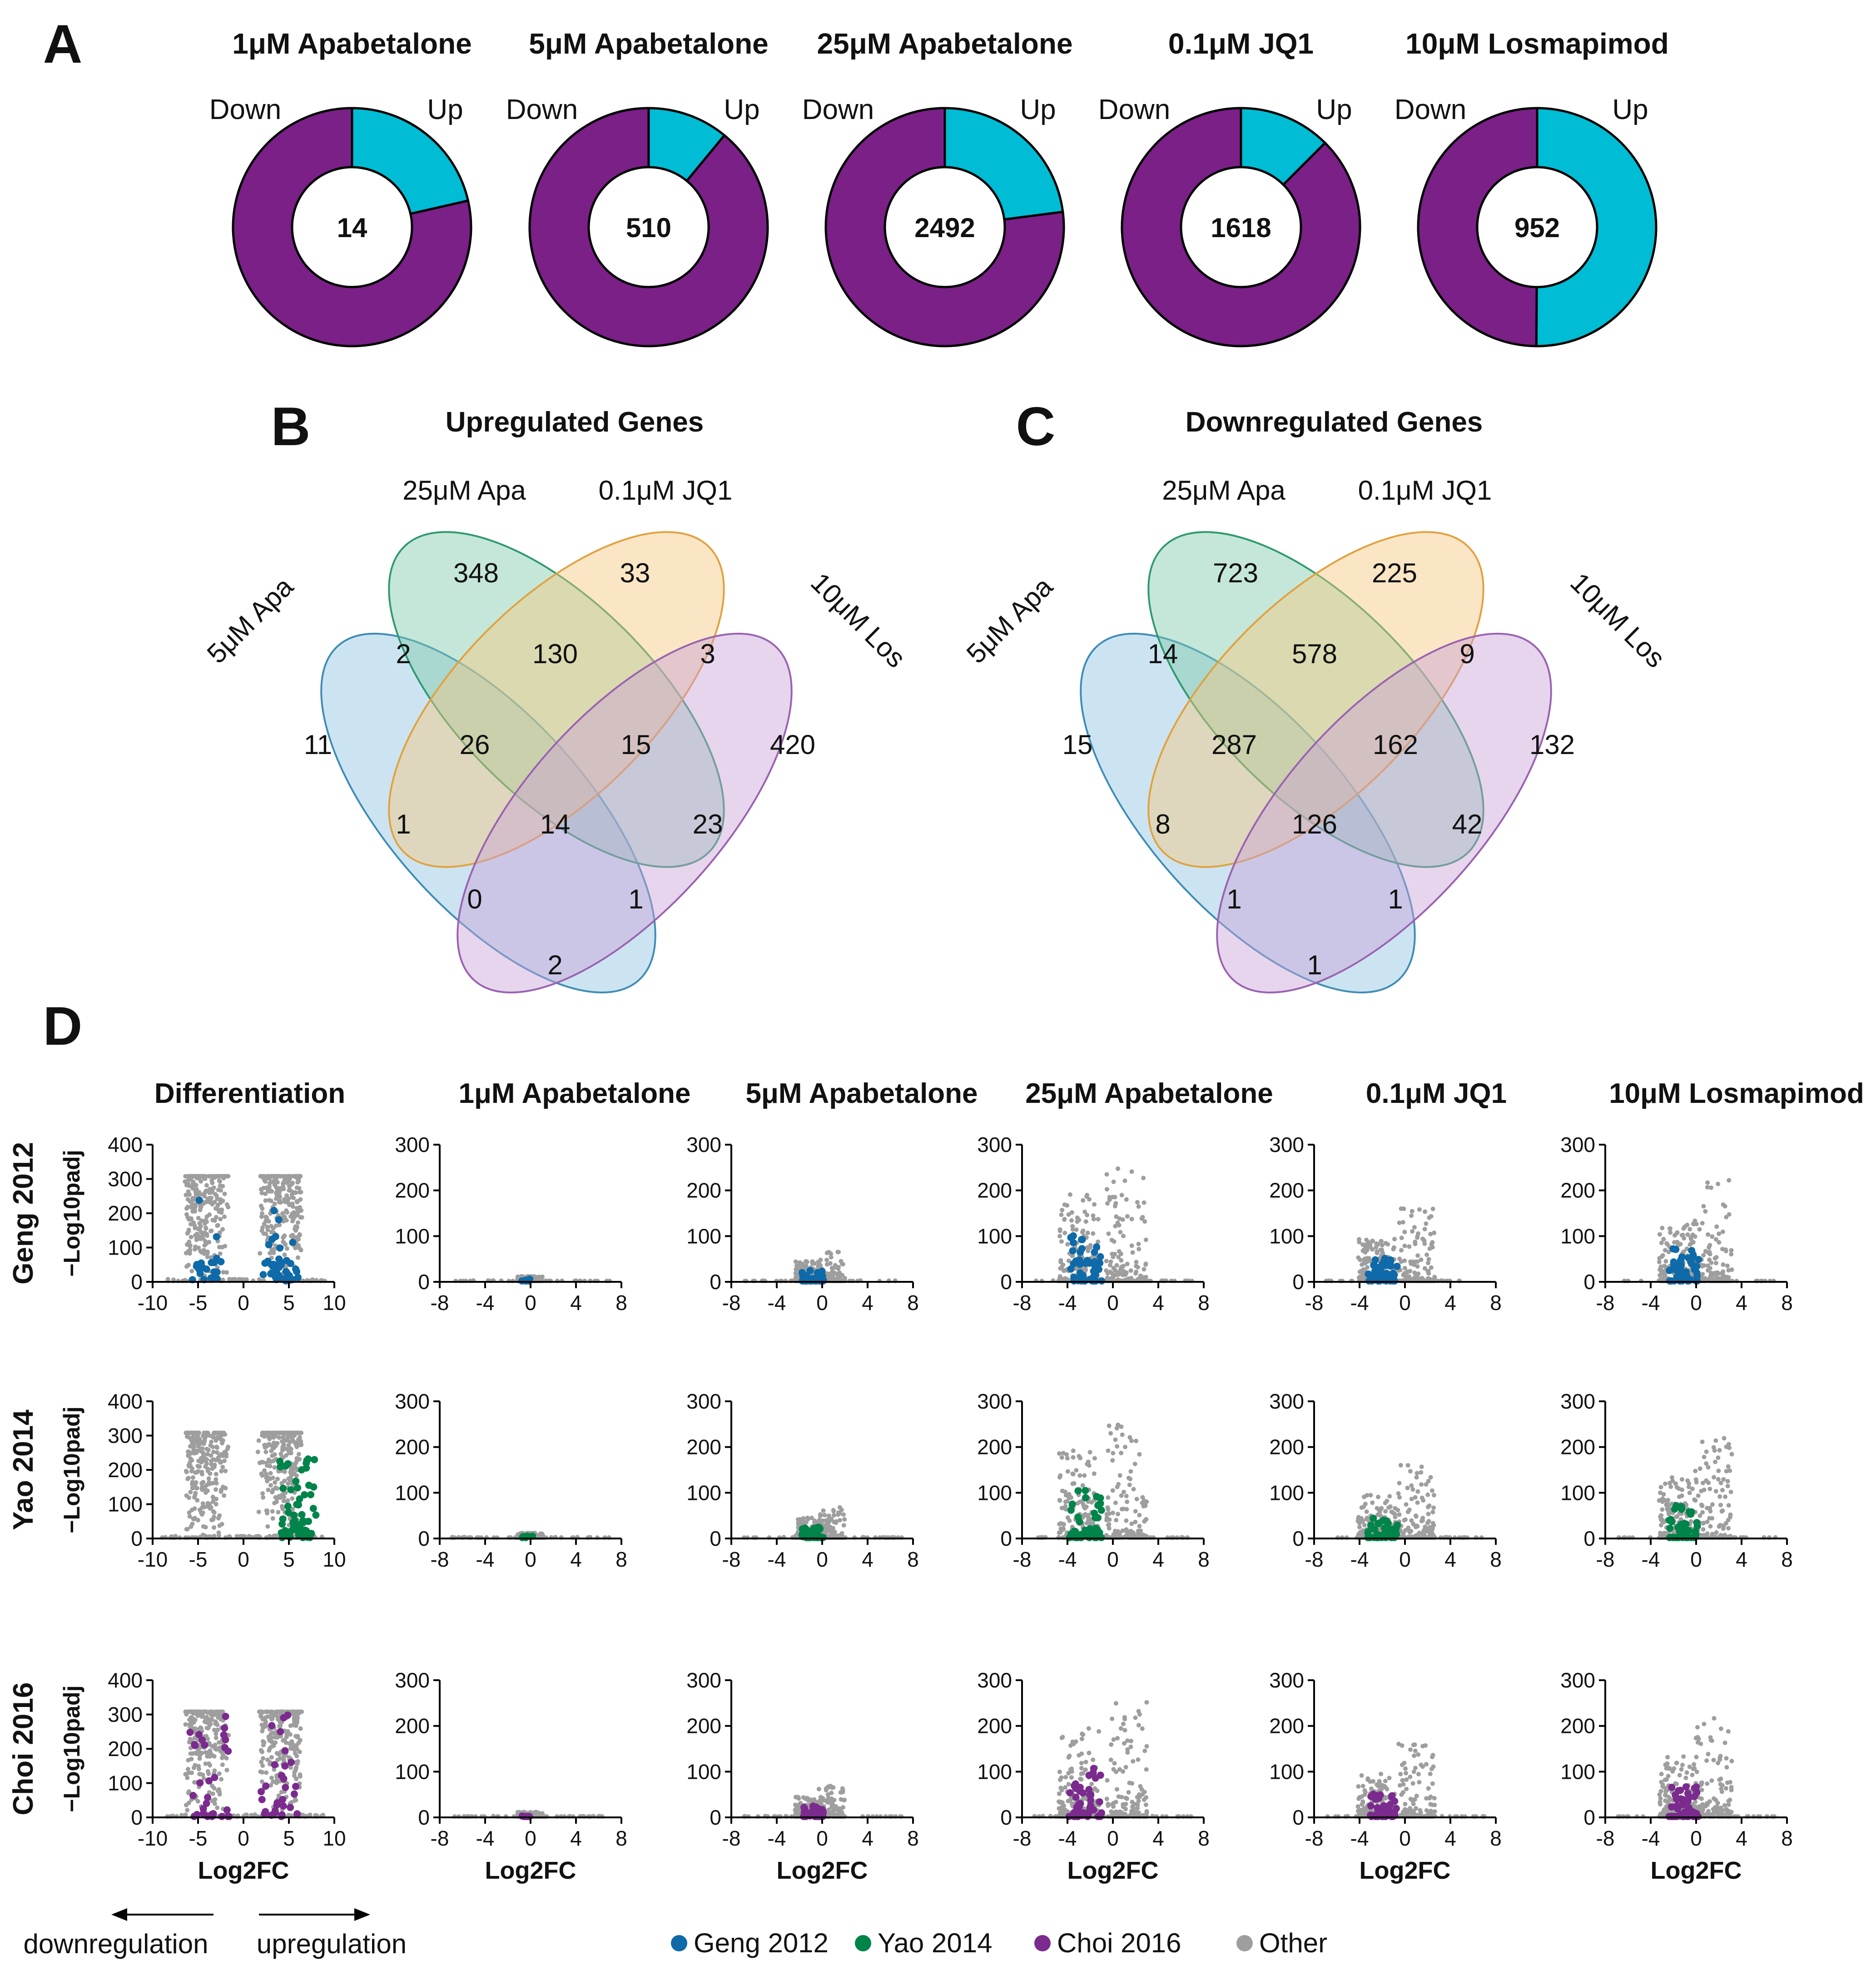 The width and height of the screenshot is (1876, 1975). I want to click on venn-count-abc: 287, so click(1234, 744).